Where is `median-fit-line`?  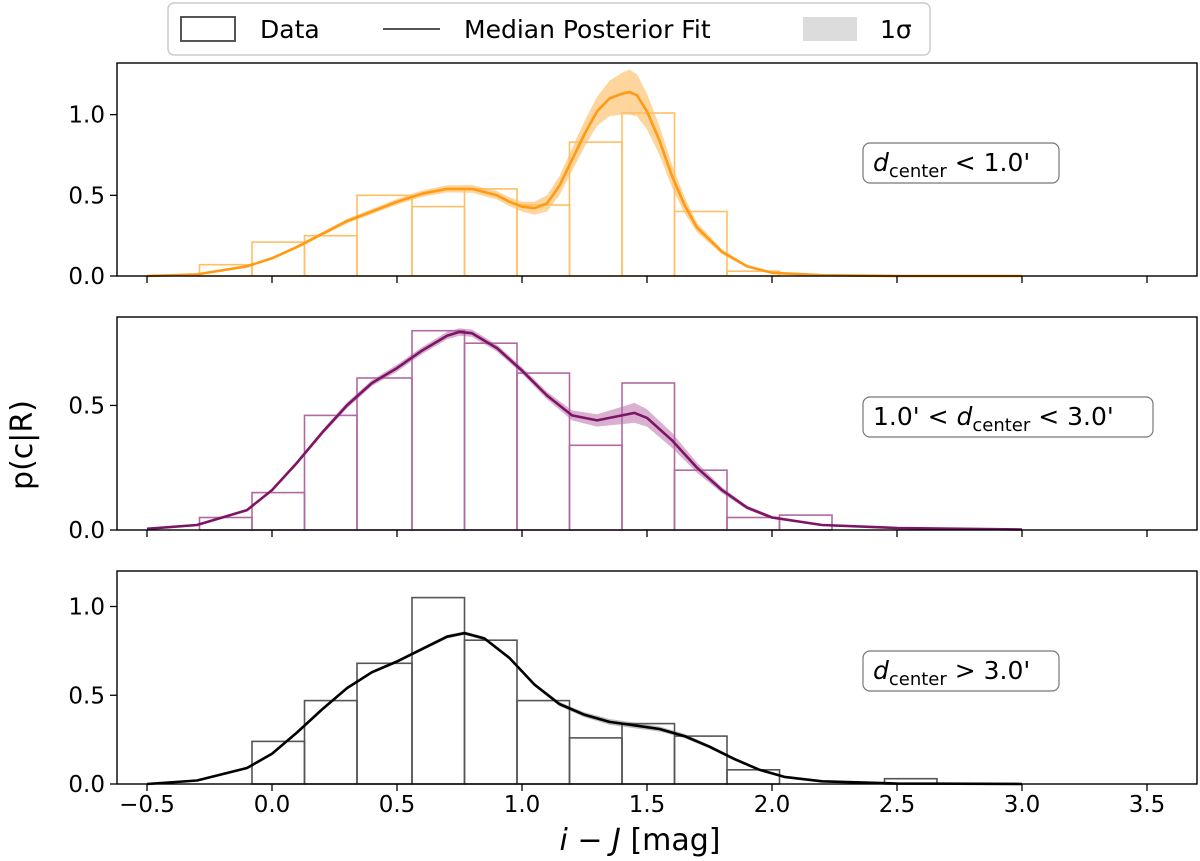 median-fit-line is located at coordinates (584, 708).